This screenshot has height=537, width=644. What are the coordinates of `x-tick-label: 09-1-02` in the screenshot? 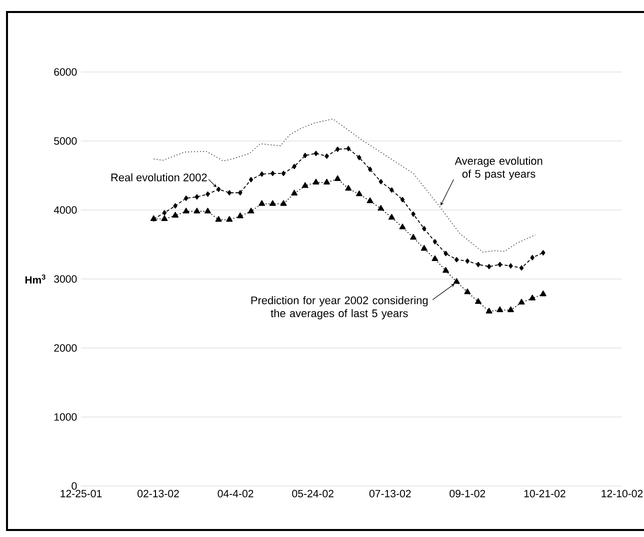 It's located at (468, 494).